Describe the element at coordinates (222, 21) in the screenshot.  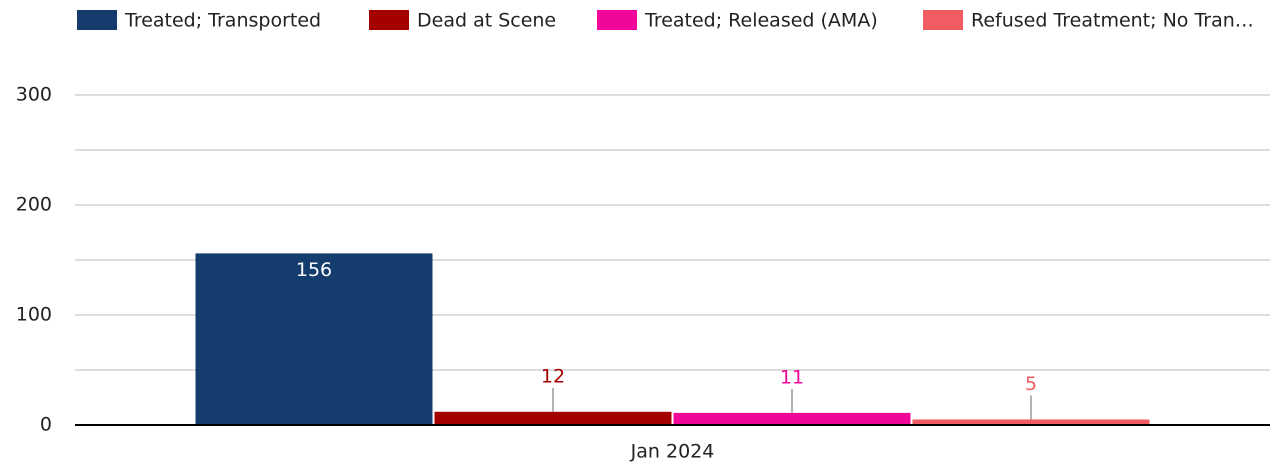
I see `legend-label: Treated; Transported` at that location.